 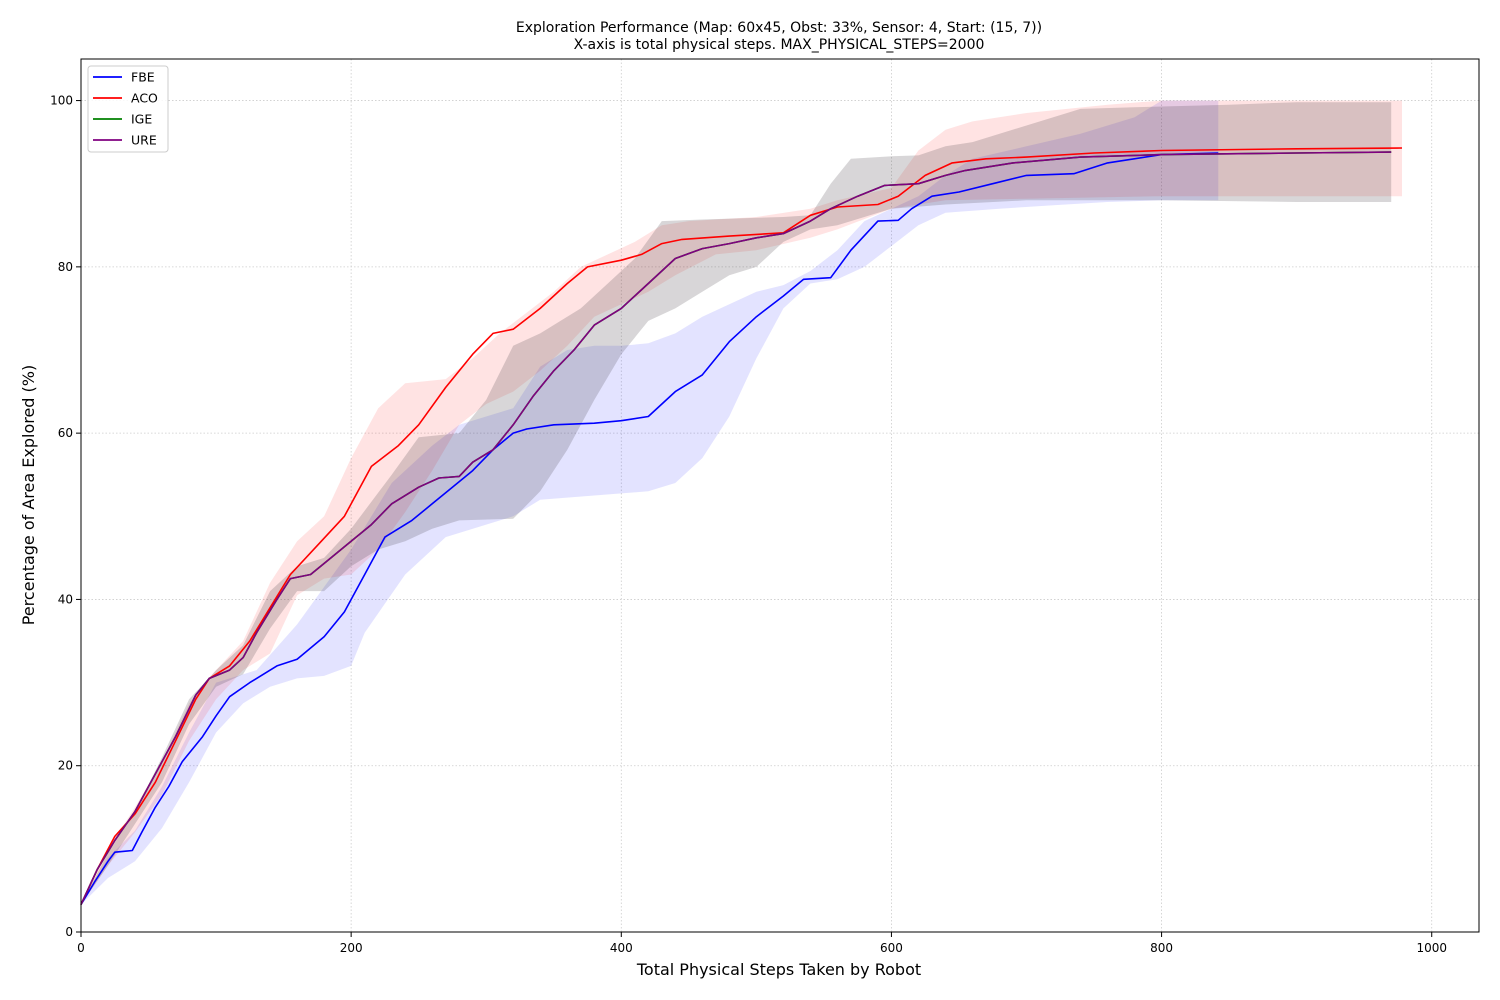 I want to click on y-tick-label: 20, so click(x=65, y=766).